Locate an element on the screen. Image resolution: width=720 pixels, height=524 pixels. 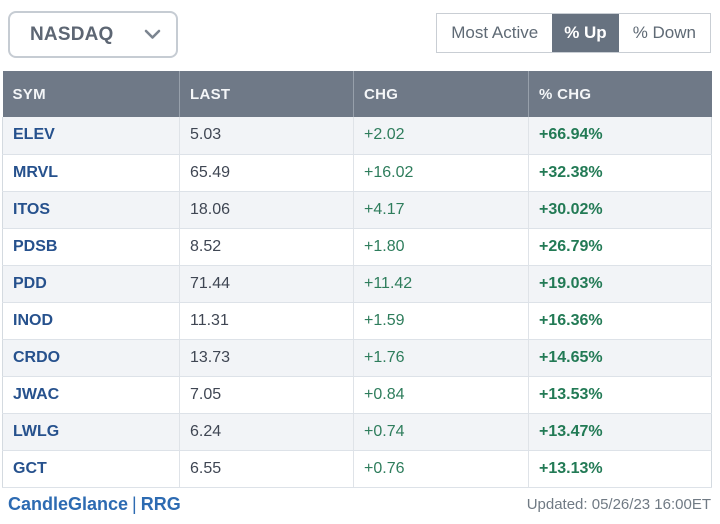
candleglance-link: CandleGlance is located at coordinates (68, 504).